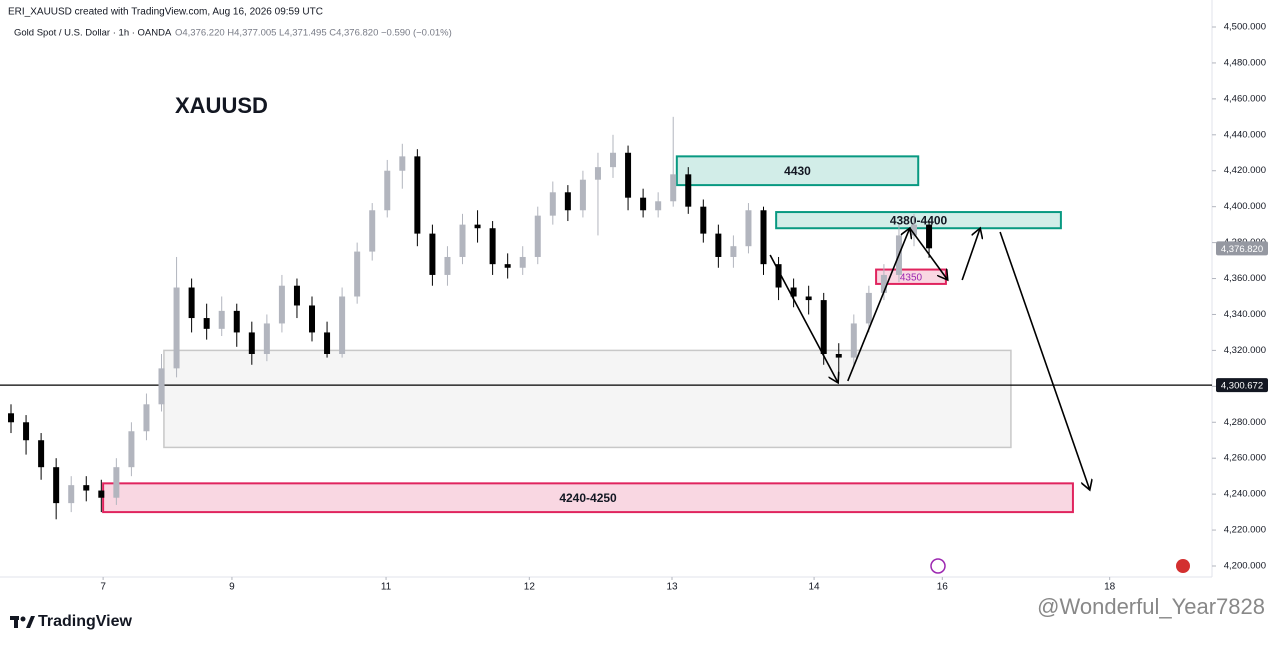 The height and width of the screenshot is (646, 1280). I want to click on y-tick-label: 4,420.000, so click(1245, 170).